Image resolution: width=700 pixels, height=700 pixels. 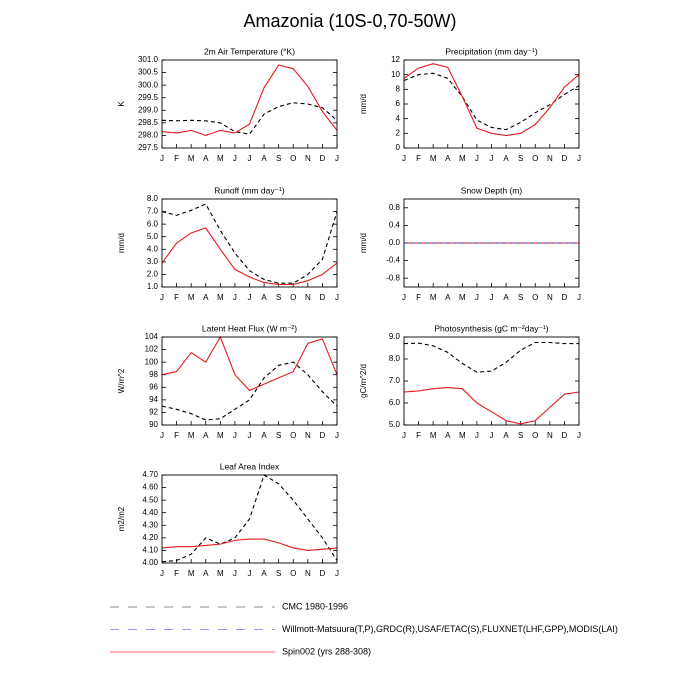 I want to click on y-axis-label: m2/m2, so click(x=121, y=518).